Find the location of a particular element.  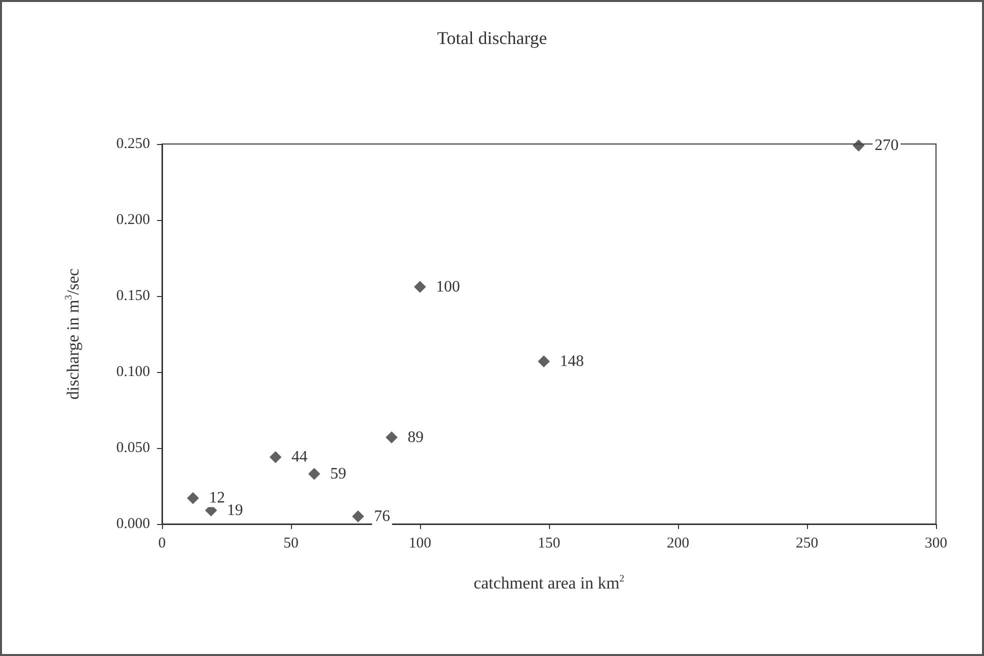

y-tick-label: 0.200 is located at coordinates (133, 220).